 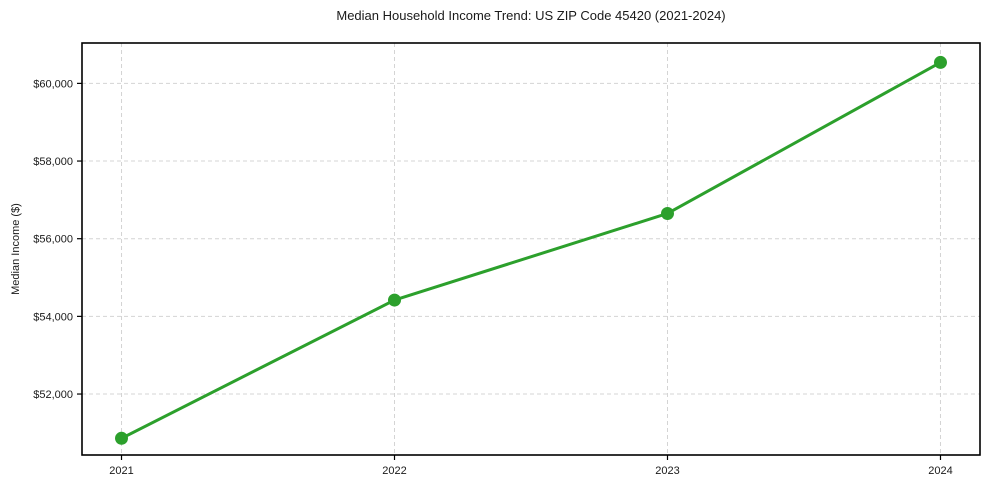 I want to click on x-tick-label: 2024, so click(x=940, y=471).